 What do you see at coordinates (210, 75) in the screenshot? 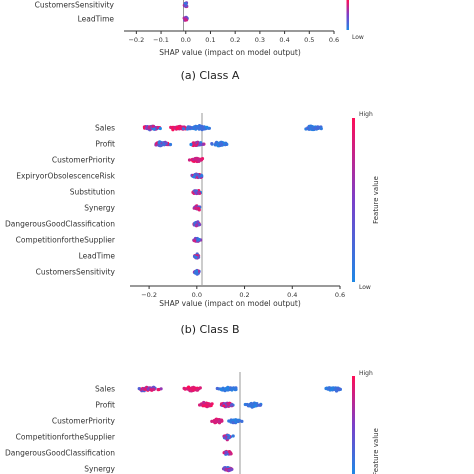
I see `panel-a-caption: (a) Class A` at bounding box center [210, 75].